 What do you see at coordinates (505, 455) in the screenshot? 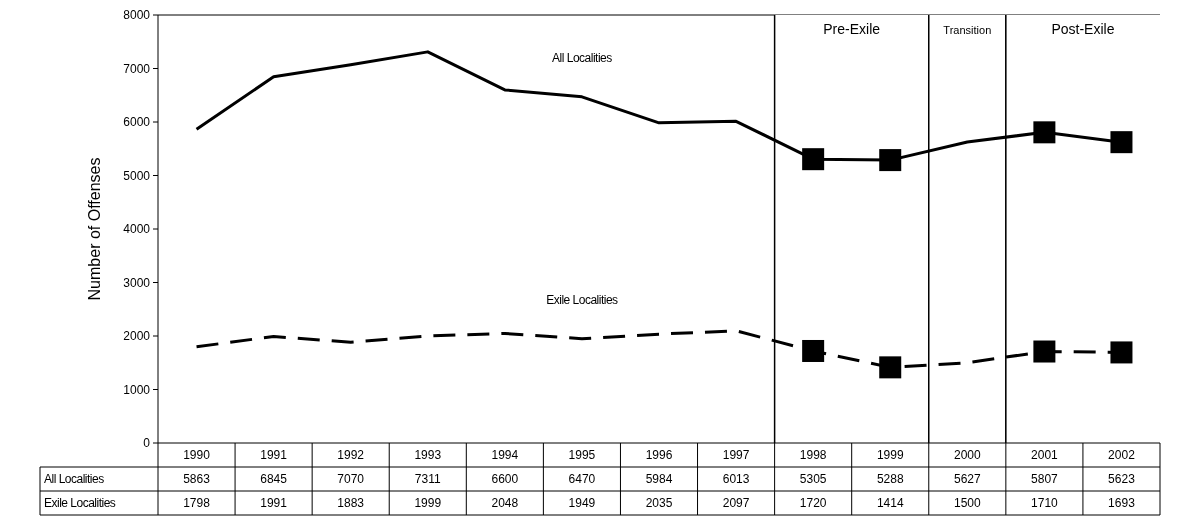
I see `x-tick-label: 1994` at bounding box center [505, 455].